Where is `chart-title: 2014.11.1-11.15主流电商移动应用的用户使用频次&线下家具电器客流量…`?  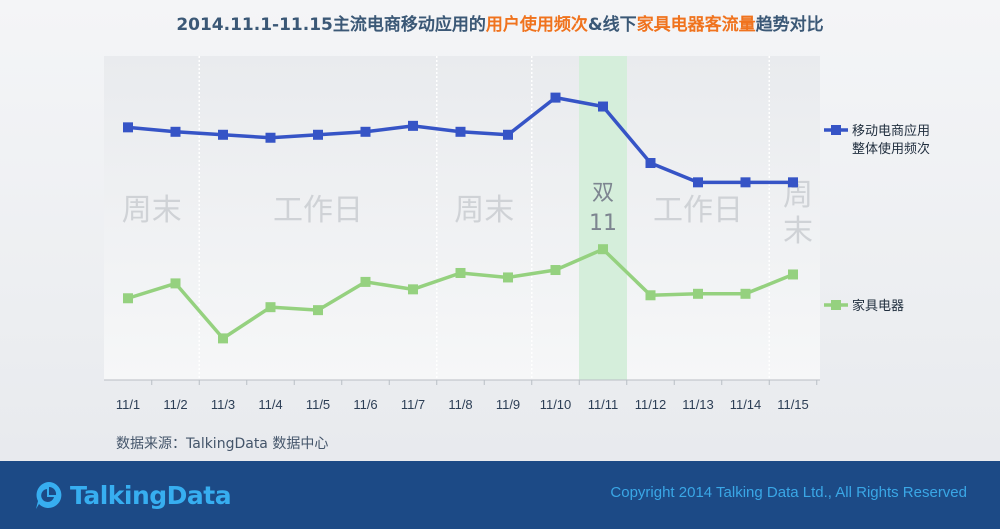 chart-title: 2014.11.1-11.15主流电商移动应用的用户使用频次&线下家具电器客流量… is located at coordinates (500, 22).